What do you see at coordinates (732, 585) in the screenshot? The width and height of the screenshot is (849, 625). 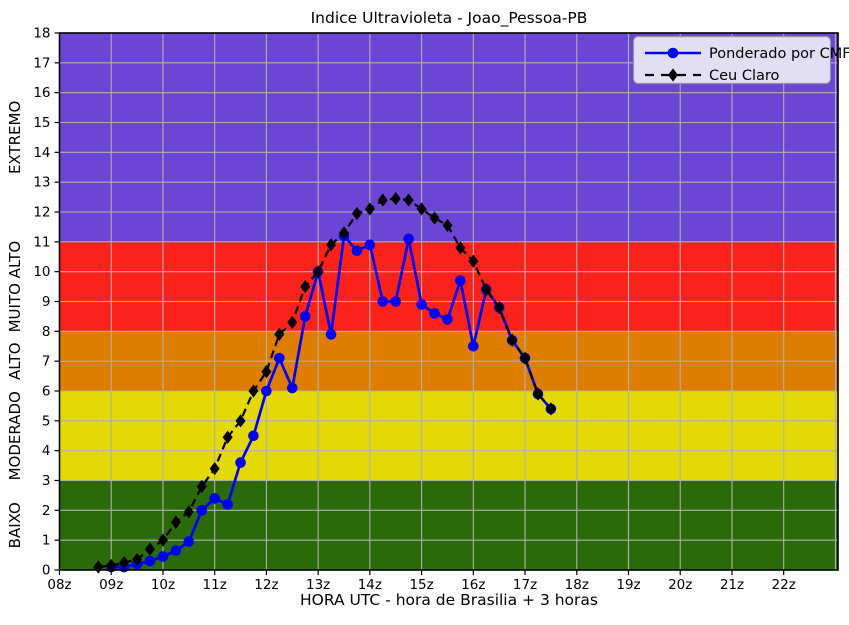 I see `x-tick-label-21z: 21z` at bounding box center [732, 585].